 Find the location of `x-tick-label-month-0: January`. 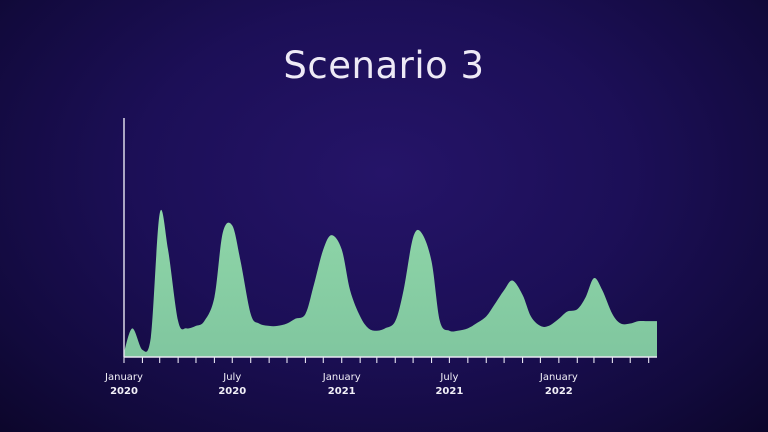

x-tick-label-month-0: January is located at coordinates (123, 377).